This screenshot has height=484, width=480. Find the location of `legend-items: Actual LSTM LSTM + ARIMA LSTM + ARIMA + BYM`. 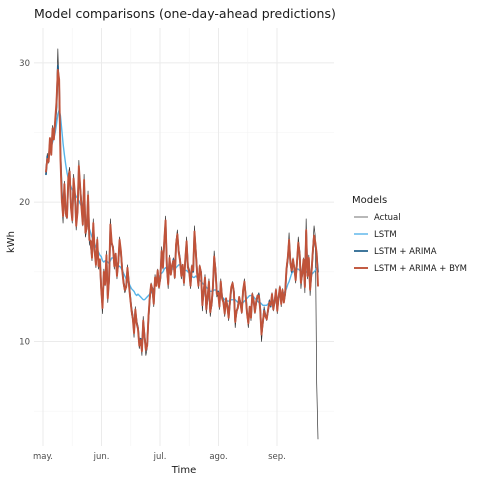

legend-items: Actual LSTM LSTM + ARIMA LSTM + ARIMA + BYM is located at coordinates (410, 243).